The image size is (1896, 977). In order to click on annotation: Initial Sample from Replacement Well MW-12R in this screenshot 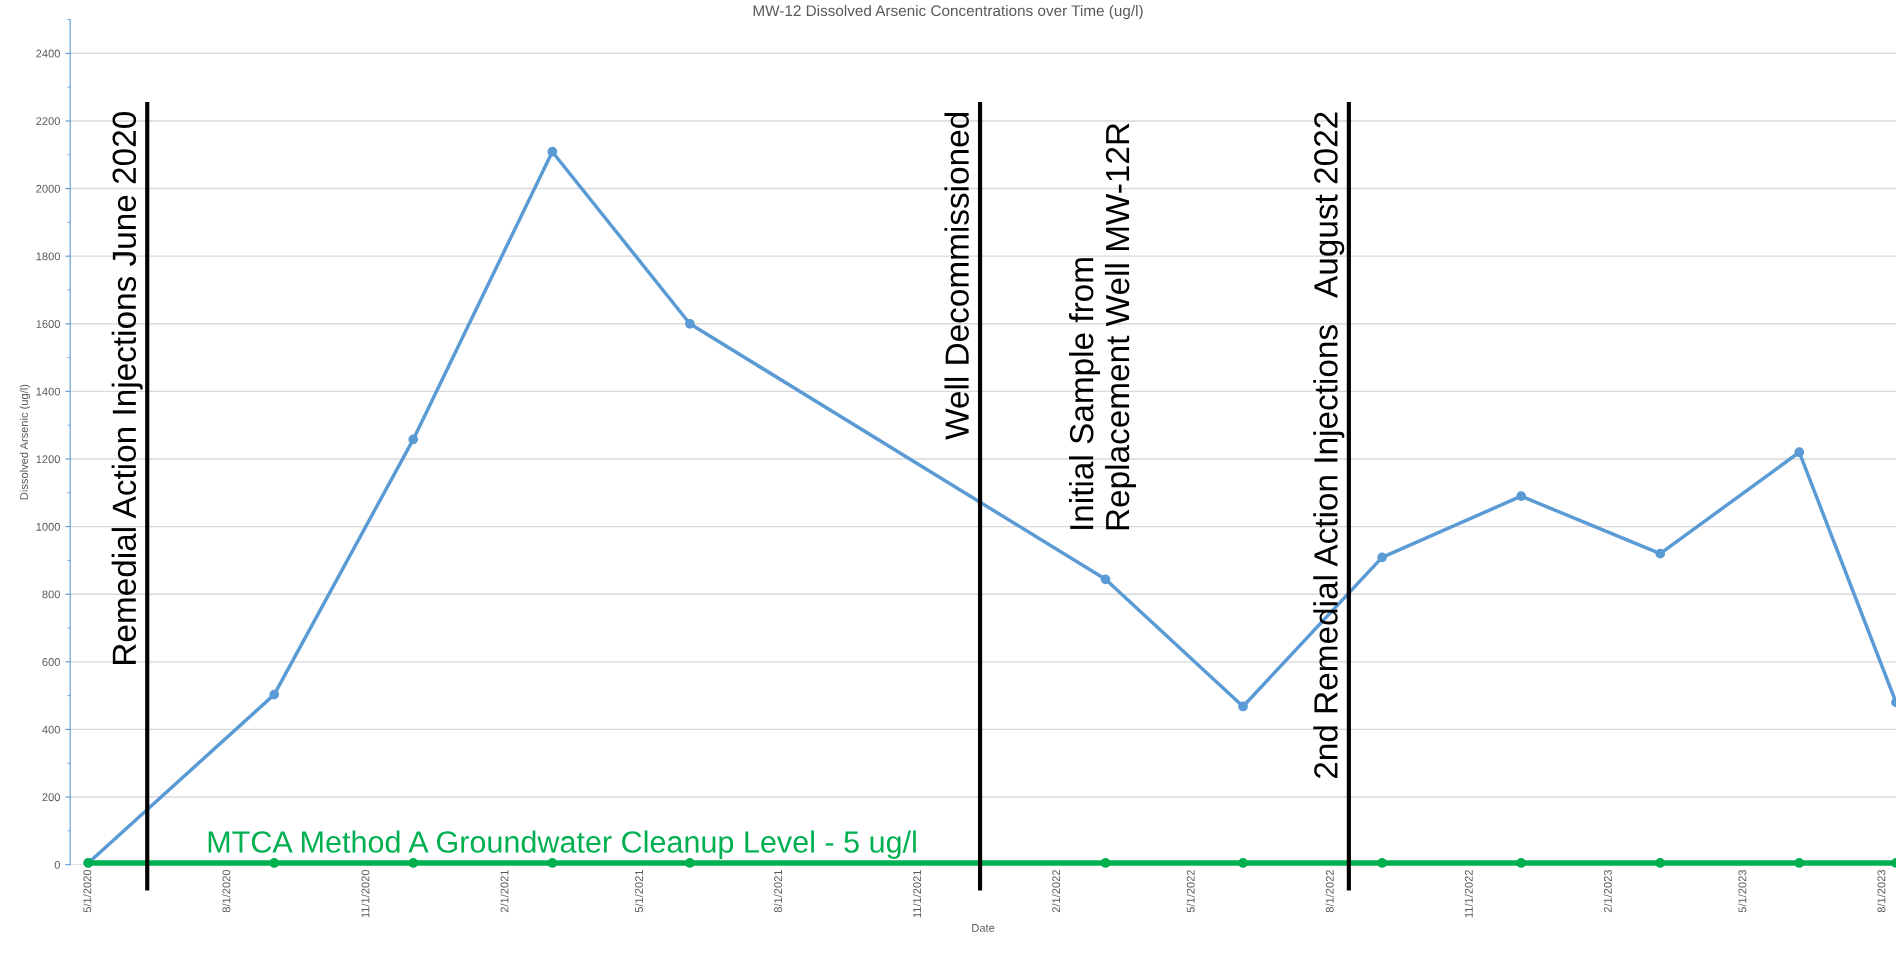, I will do `click(1102, 326)`.